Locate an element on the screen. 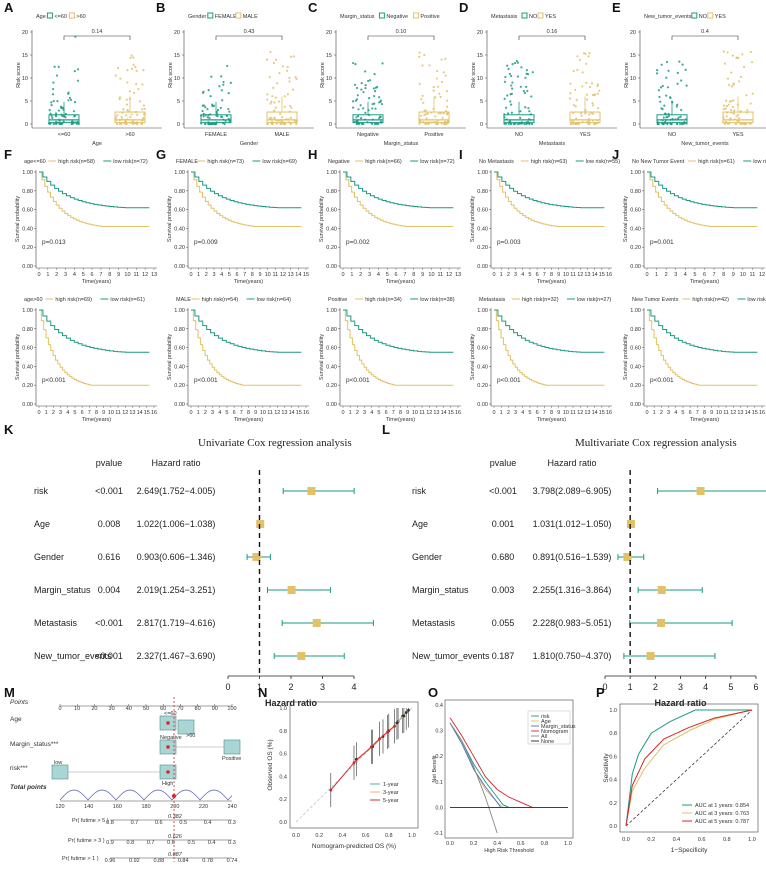 The width and height of the screenshot is (766, 869). km-legend-low: low risk(n=64) is located at coordinates (274, 300).